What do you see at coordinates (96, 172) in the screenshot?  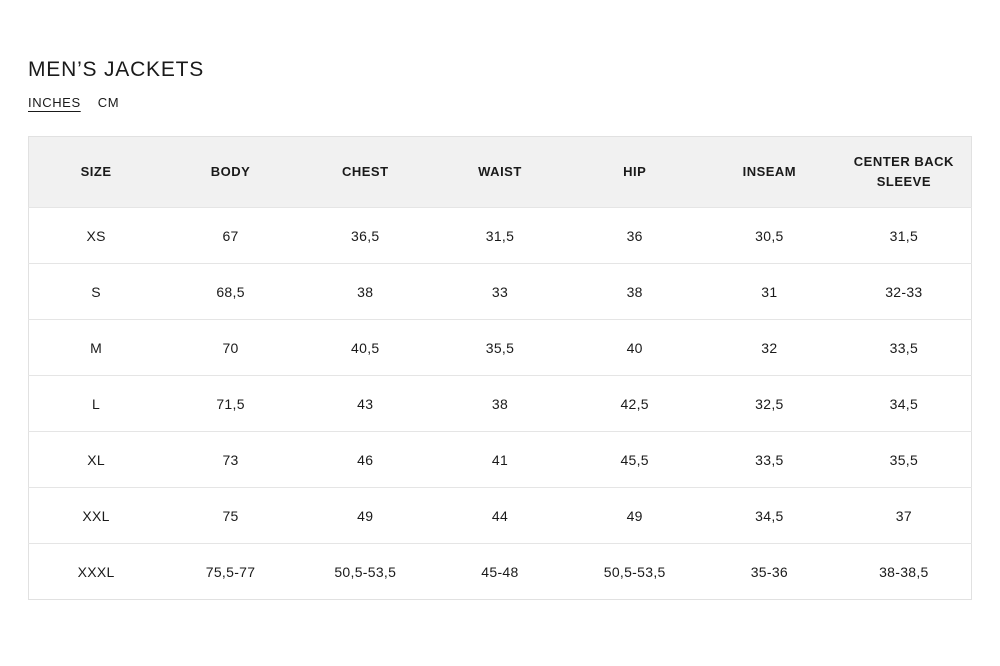 I see `column-header-size: SIZE` at bounding box center [96, 172].